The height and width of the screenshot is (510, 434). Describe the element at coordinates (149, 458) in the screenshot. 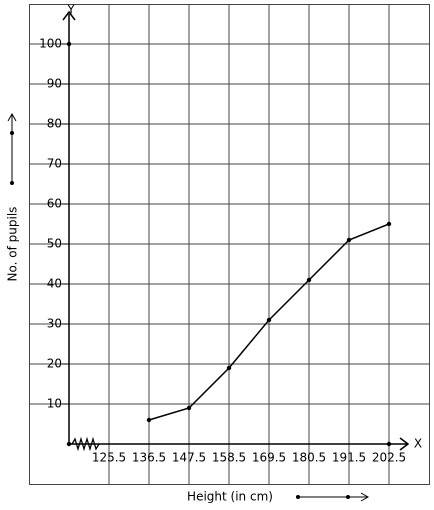

I see `x-tick-label: 136.5` at that location.